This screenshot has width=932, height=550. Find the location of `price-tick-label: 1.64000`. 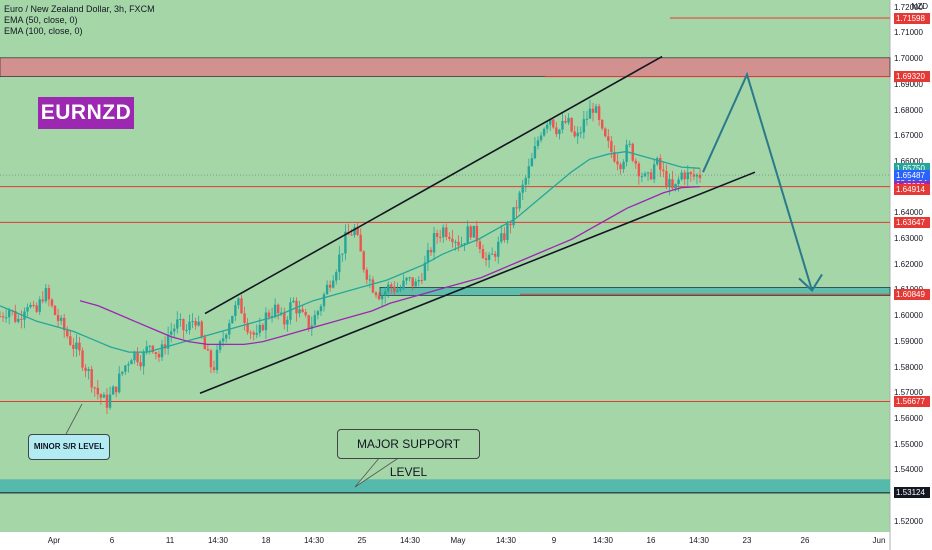

price-tick-label: 1.64000 is located at coordinates (908, 213).